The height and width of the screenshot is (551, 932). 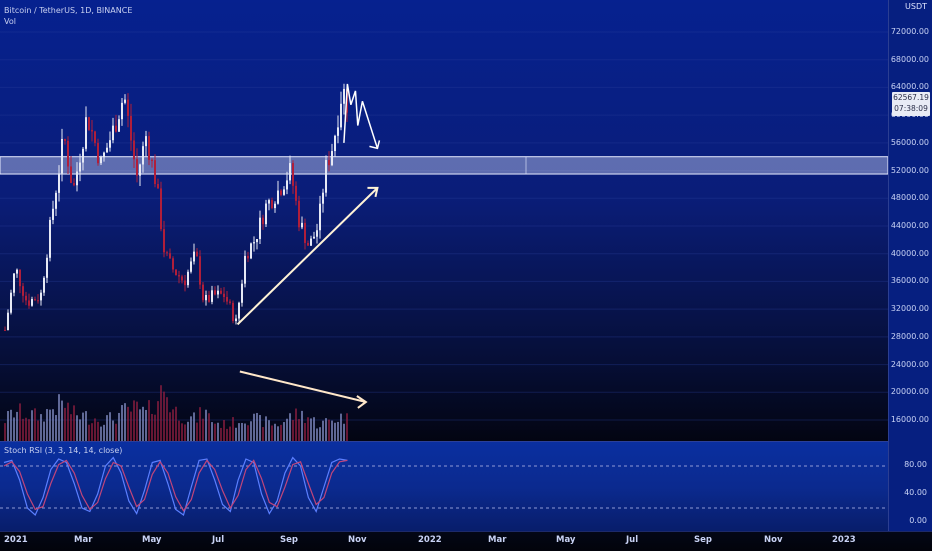 I want to click on rising-lows-arrow, so click(x=307, y=256).